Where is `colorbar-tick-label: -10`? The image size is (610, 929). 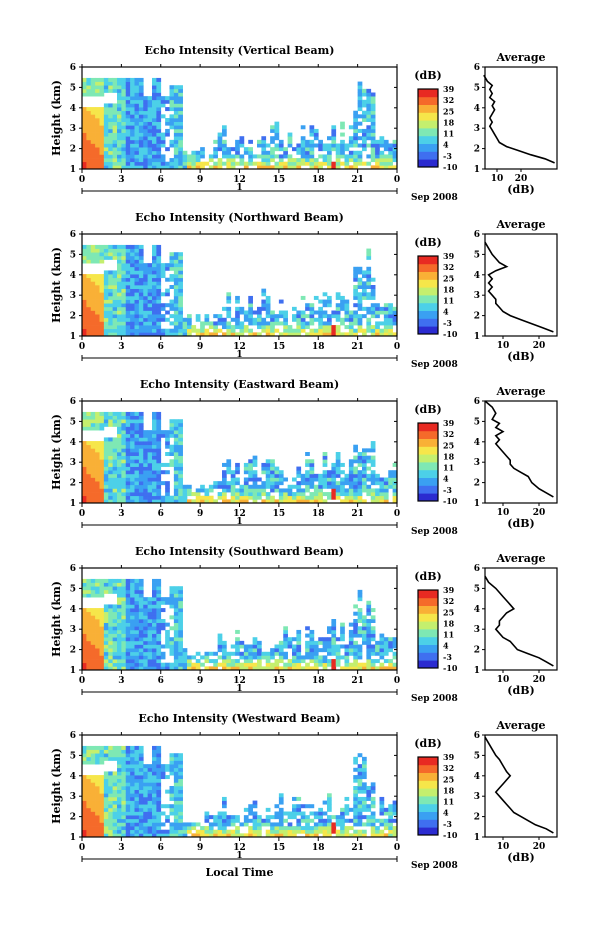
colorbar-tick-label: -10 is located at coordinates (450, 334).